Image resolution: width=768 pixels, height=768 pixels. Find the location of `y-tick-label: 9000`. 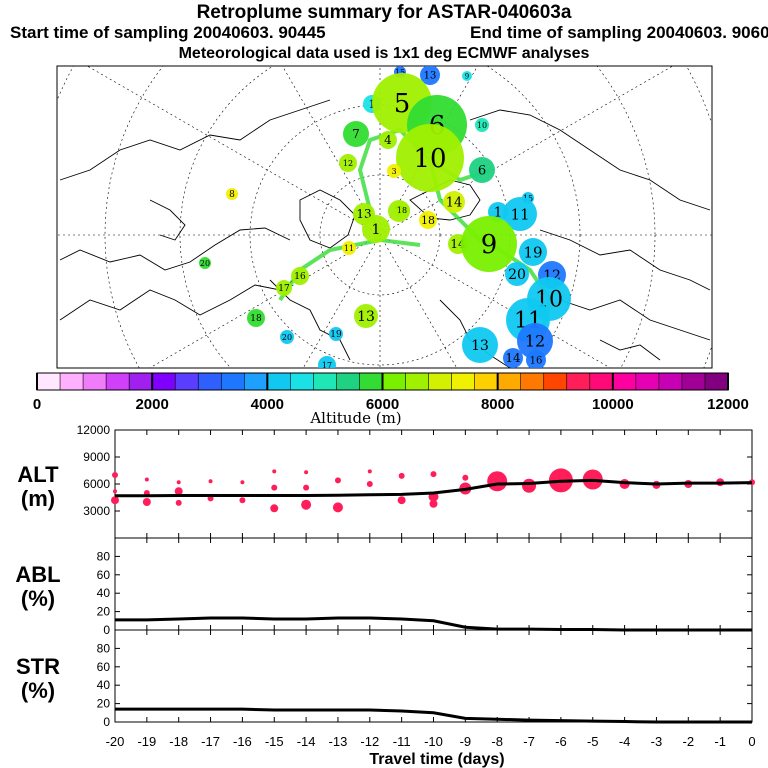

y-tick-label: 9000 is located at coordinates (96, 457).